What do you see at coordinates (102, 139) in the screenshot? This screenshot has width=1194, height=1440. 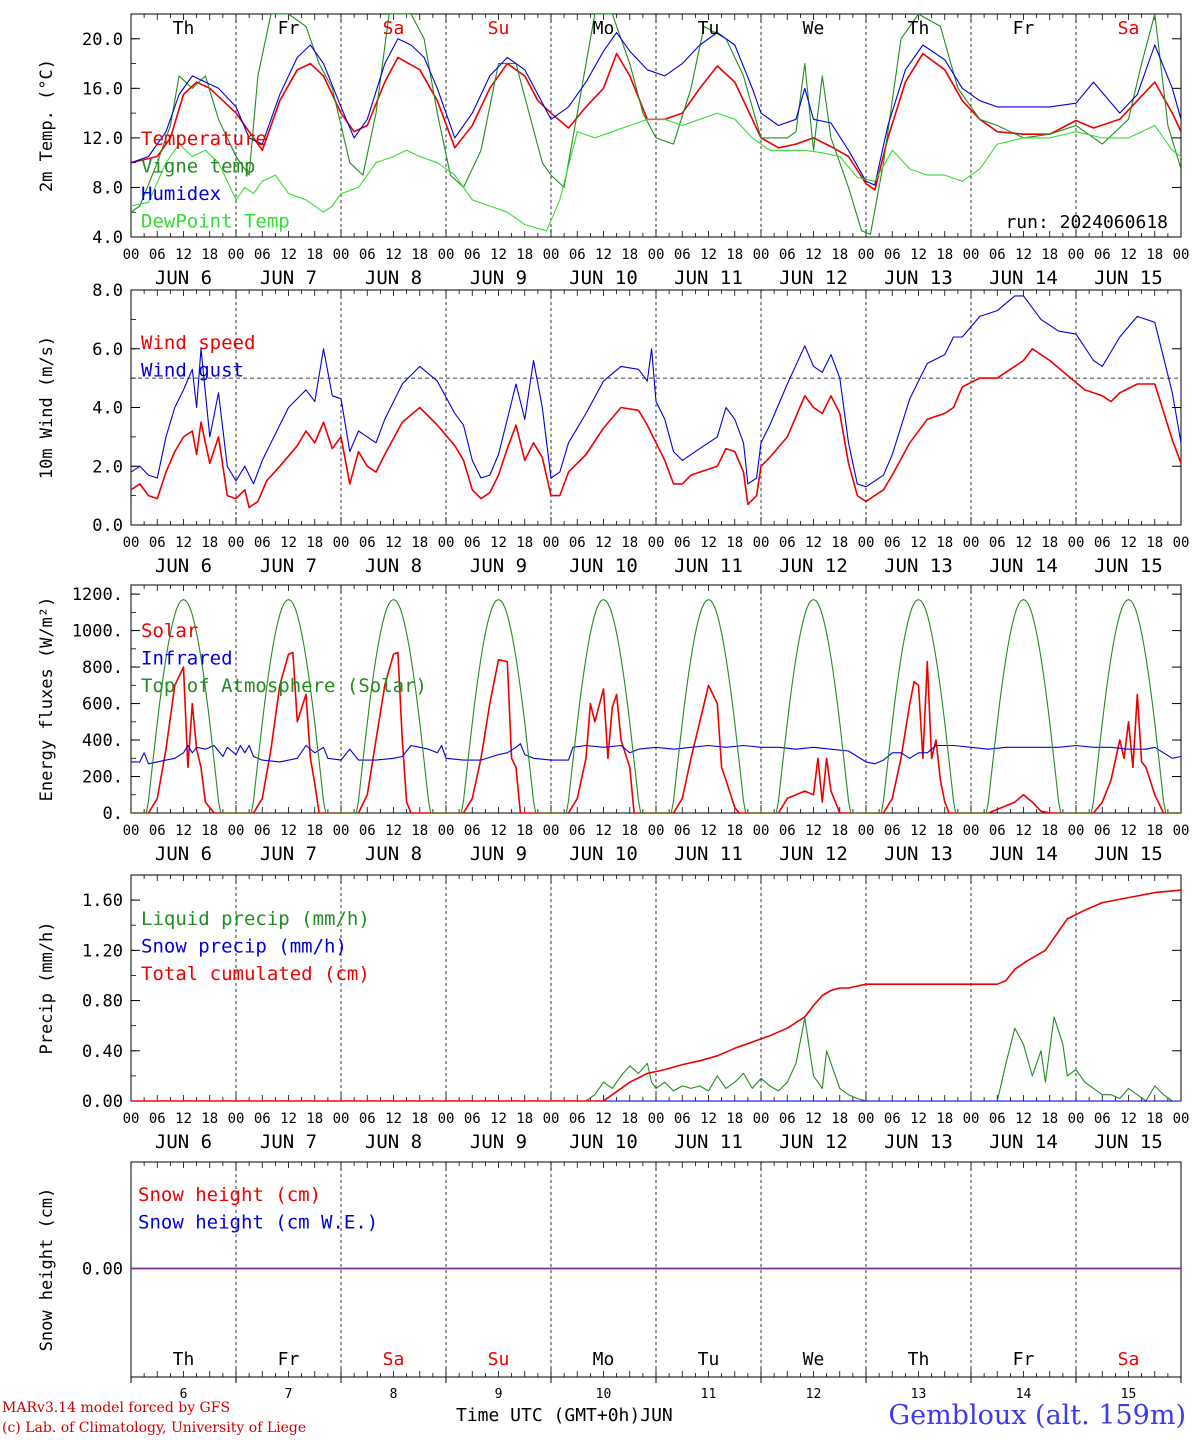 I see `y-tick-label: 12.0` at bounding box center [102, 139].